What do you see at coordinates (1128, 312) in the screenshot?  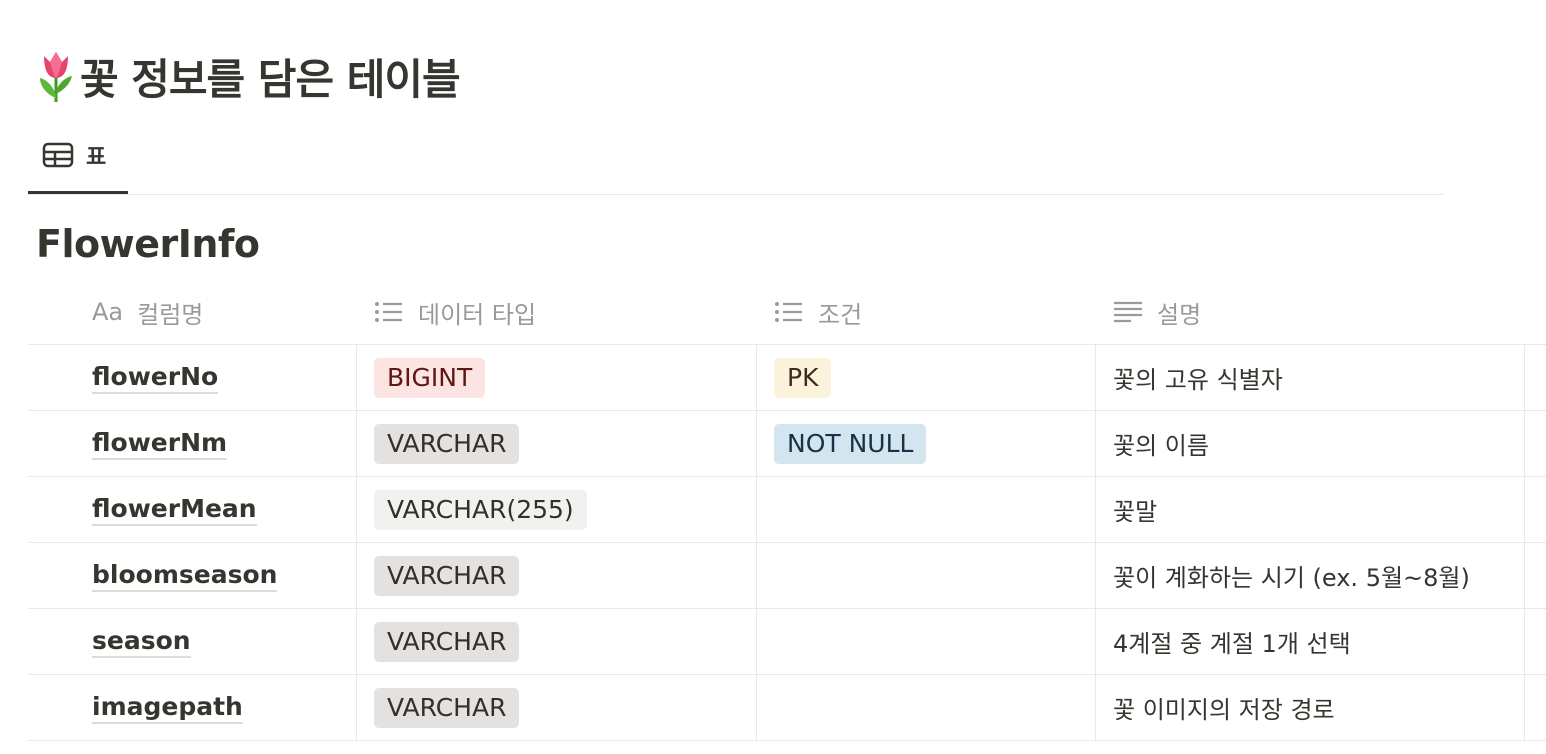 I see `text-lines-icon` at bounding box center [1128, 312].